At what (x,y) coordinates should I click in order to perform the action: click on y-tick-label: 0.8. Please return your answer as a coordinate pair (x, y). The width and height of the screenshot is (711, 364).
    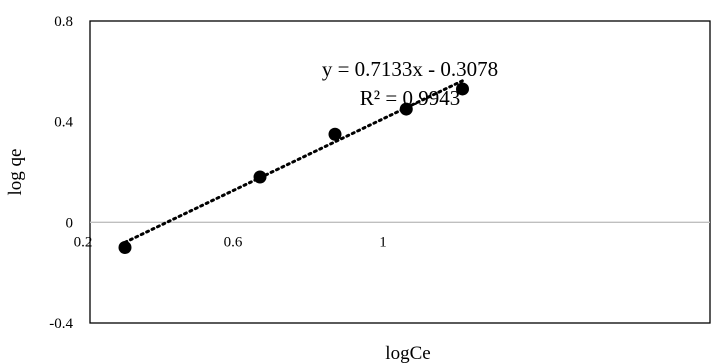
    Looking at the image, I should click on (63, 22).